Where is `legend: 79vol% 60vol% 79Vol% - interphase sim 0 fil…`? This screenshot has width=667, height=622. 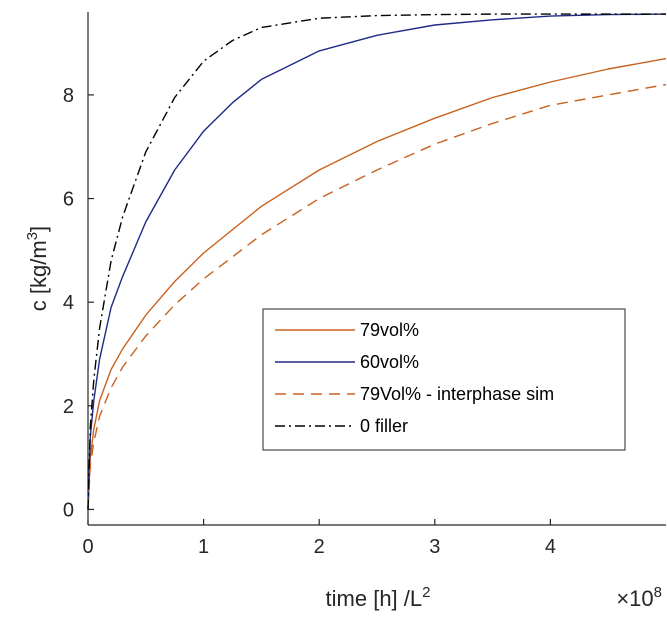 legend: 79vol% 60vol% 79Vol% - interphase sim 0 fil… is located at coordinates (444, 379).